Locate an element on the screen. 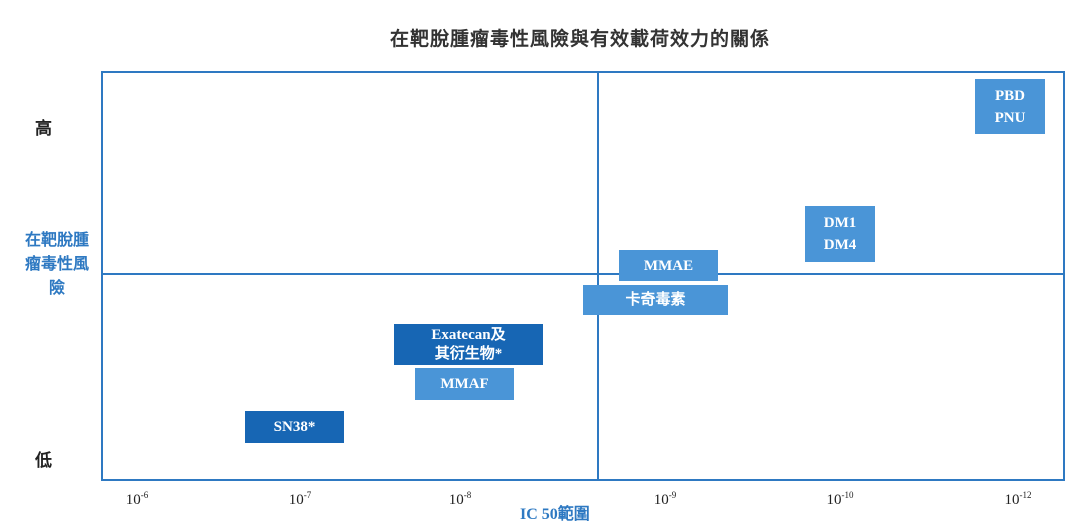  payload-label-pbd: PBD is located at coordinates (1010, 95).